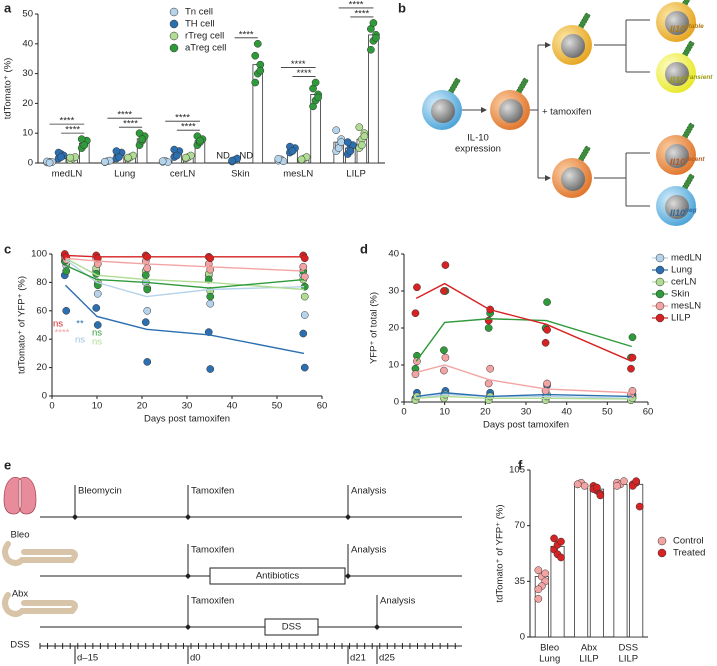 This screenshot has width=717, height=666. I want to click on y-axis-label: tdTomato⁺ of YFP⁺ (%), so click(500, 553).